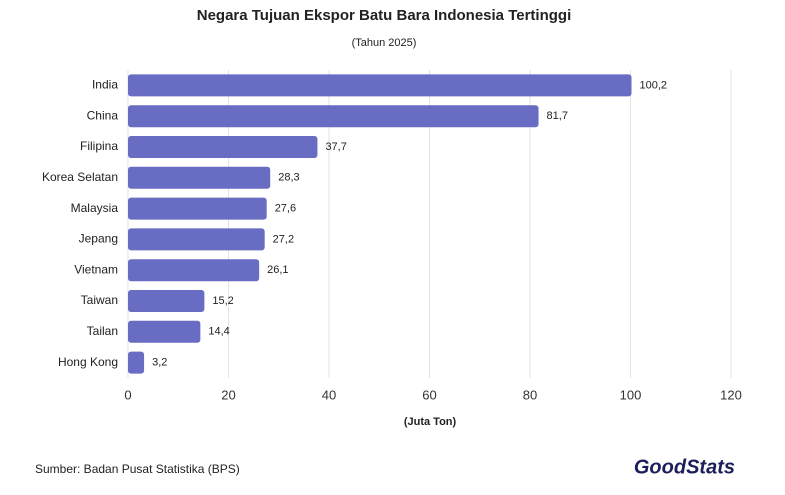 The width and height of the screenshot is (785, 495). What do you see at coordinates (80, 177) in the screenshot?
I see `y-tick-label: Korea Selatan` at bounding box center [80, 177].